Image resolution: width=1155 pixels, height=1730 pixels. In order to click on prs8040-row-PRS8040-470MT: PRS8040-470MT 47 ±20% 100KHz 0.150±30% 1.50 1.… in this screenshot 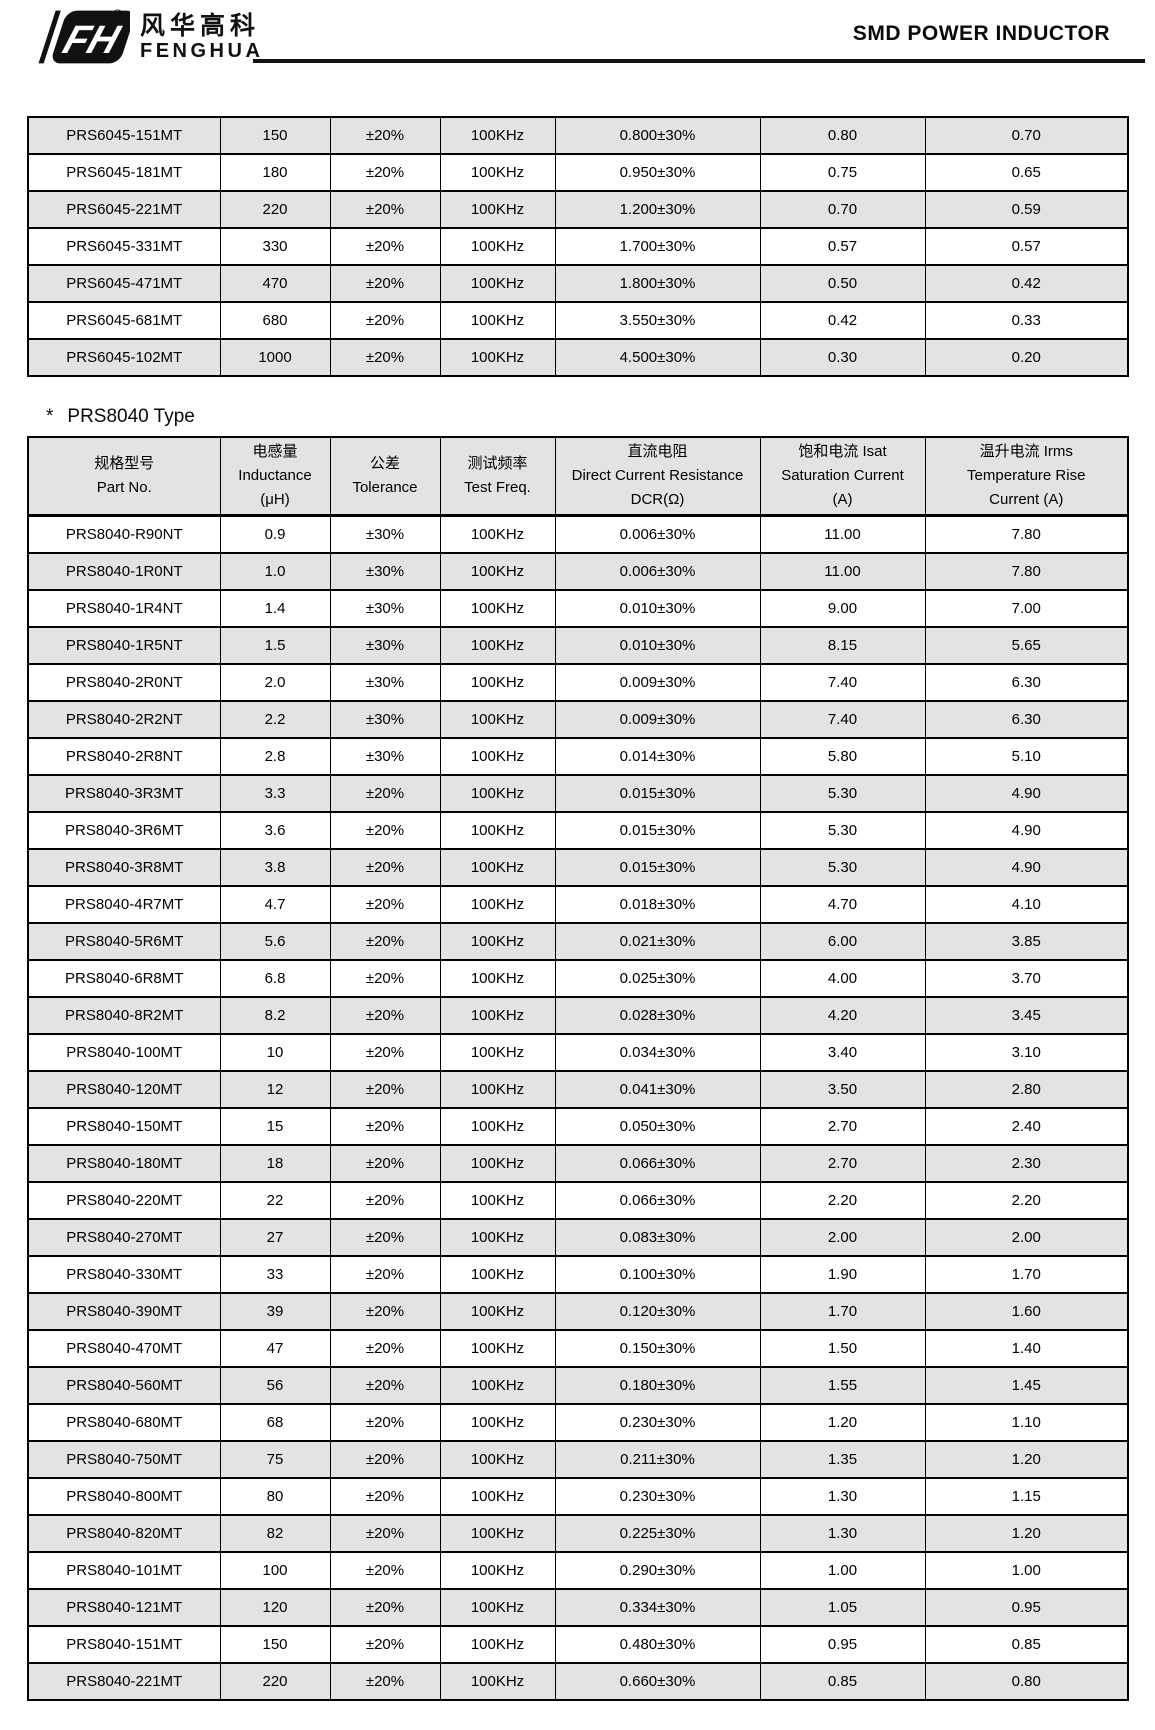, I will do `click(578, 1348)`.